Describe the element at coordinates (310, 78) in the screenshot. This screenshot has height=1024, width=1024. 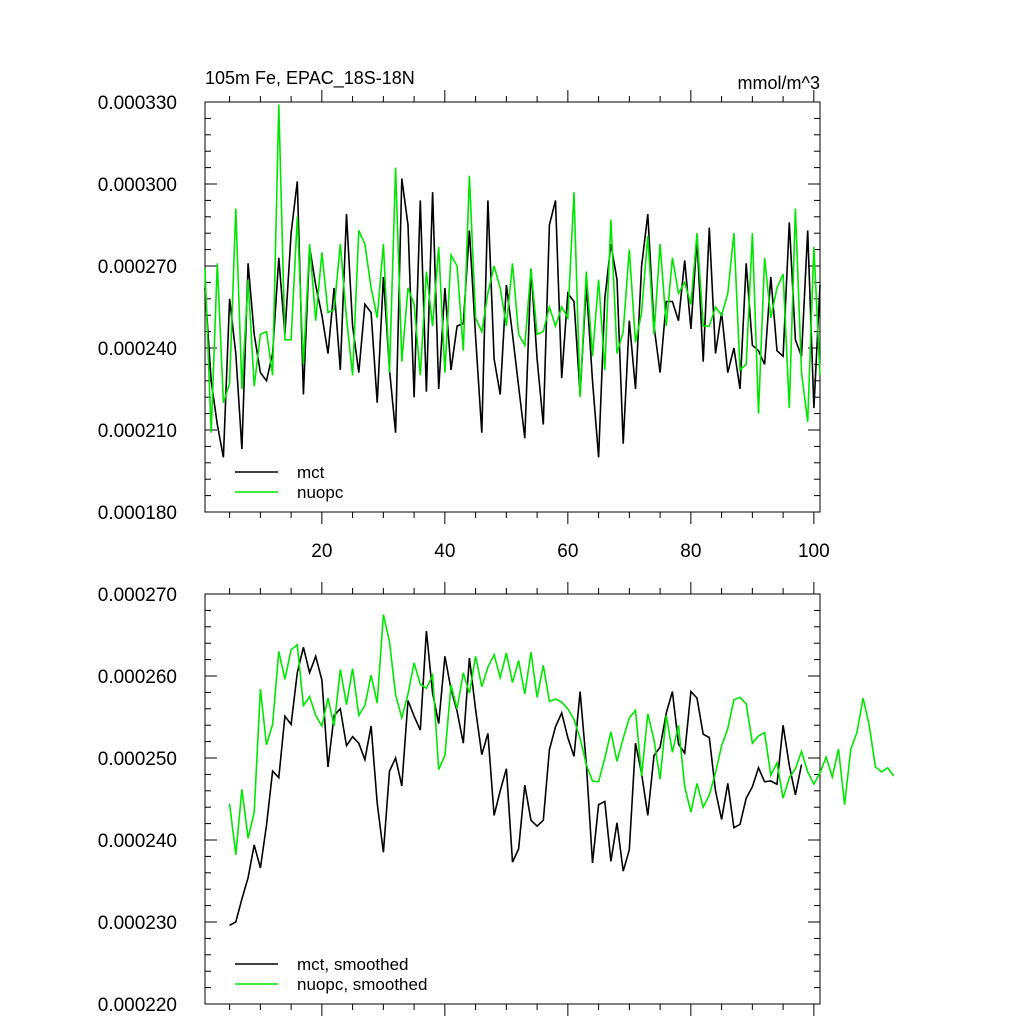
I see `chart-title: 105m Fe, EPAC_18S-18N` at that location.